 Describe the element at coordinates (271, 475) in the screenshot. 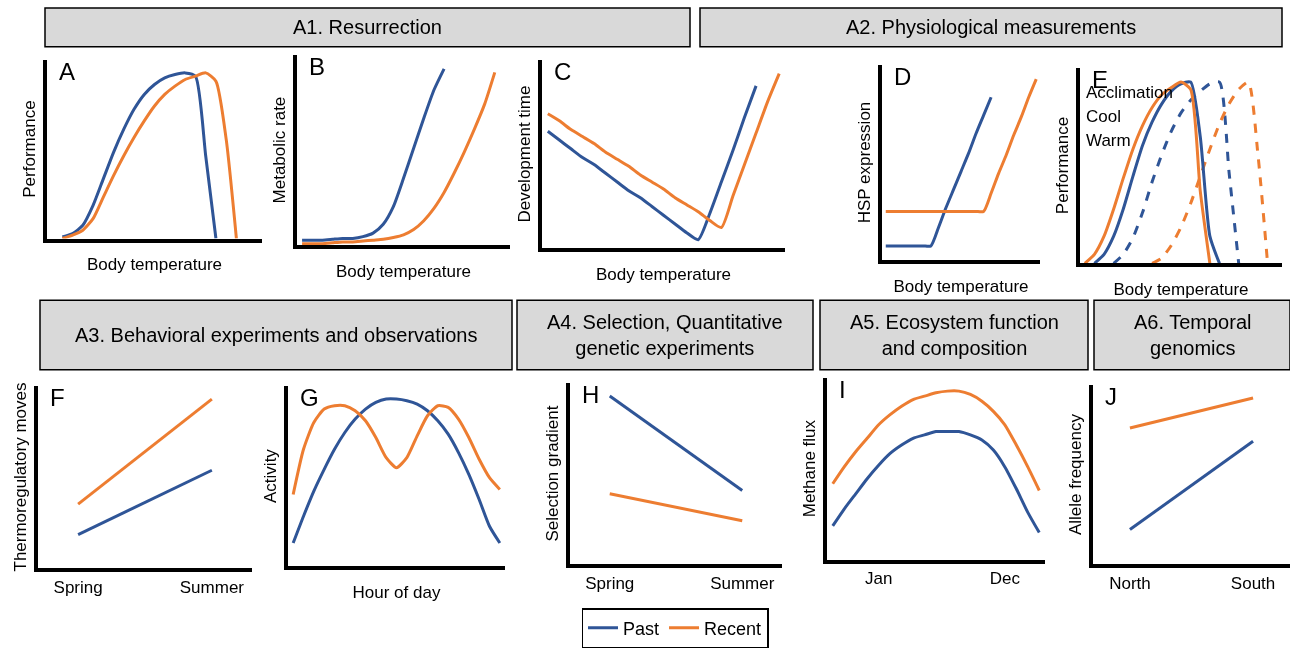

I see `y-axis-title: Activity` at that location.